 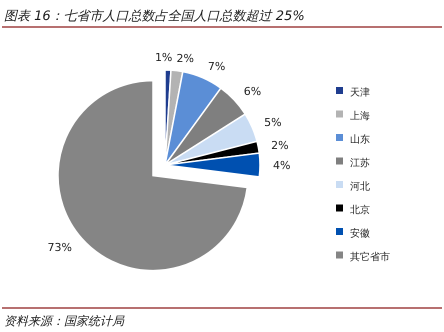 I want to click on legend-label: 北京, so click(x=360, y=210).